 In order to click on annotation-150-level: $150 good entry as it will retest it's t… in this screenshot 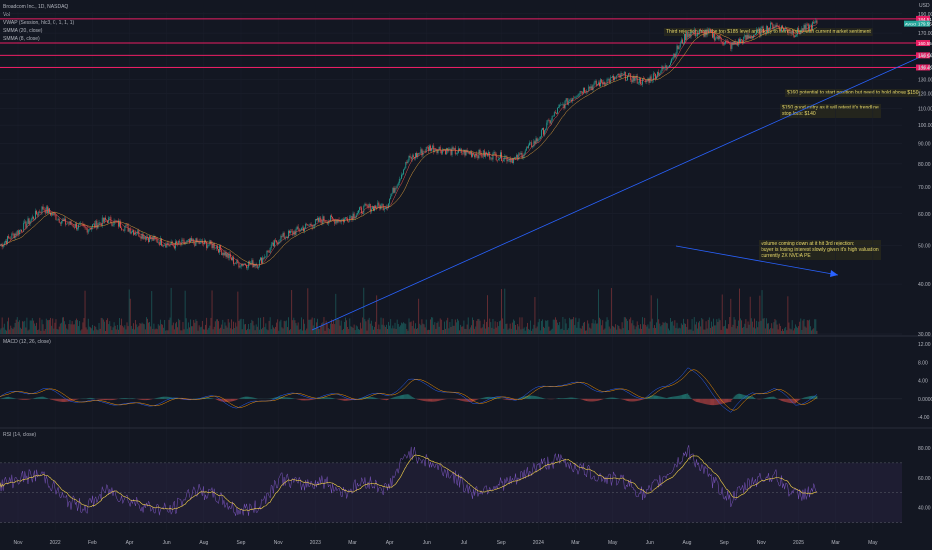, I will do `click(830, 111)`.